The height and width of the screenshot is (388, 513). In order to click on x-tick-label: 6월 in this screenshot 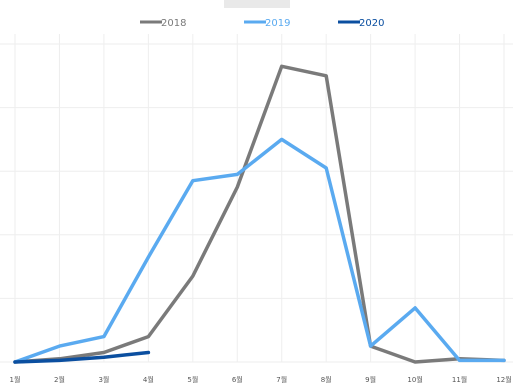, I will do `click(237, 379)`.